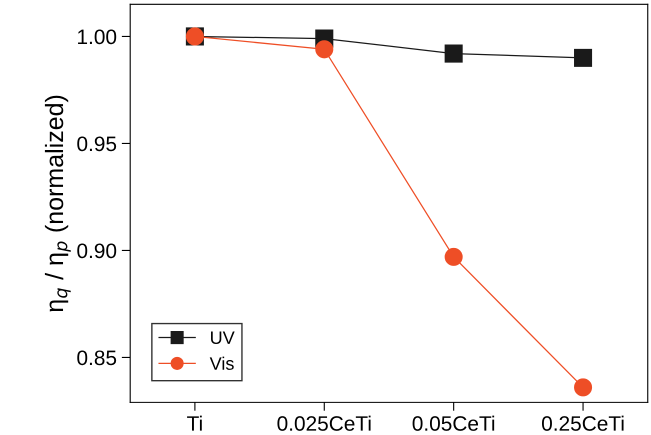 The image size is (651, 435). Describe the element at coordinates (223, 337) in the screenshot. I see `legend-label: UV` at that location.